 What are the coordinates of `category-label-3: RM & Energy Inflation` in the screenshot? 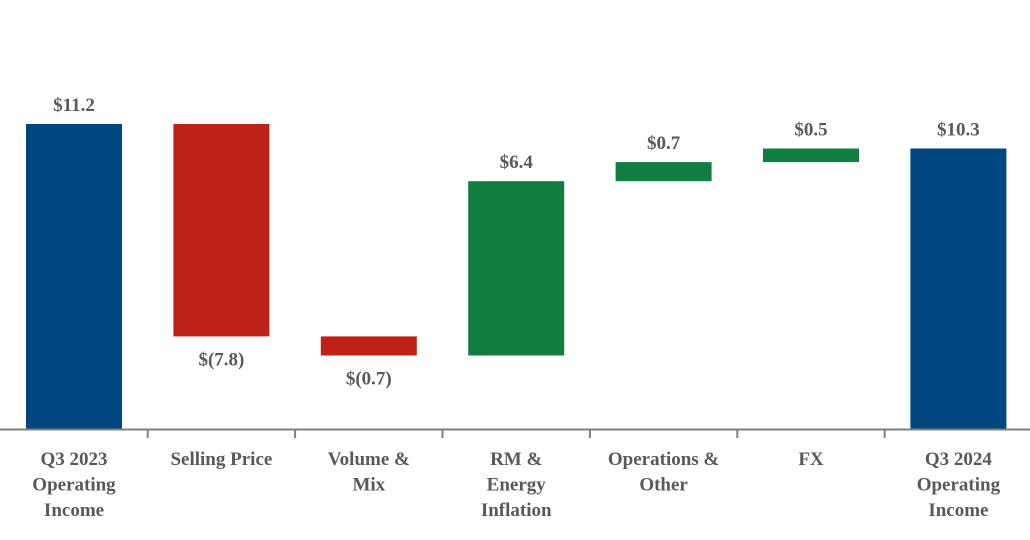 It's located at (516, 485).